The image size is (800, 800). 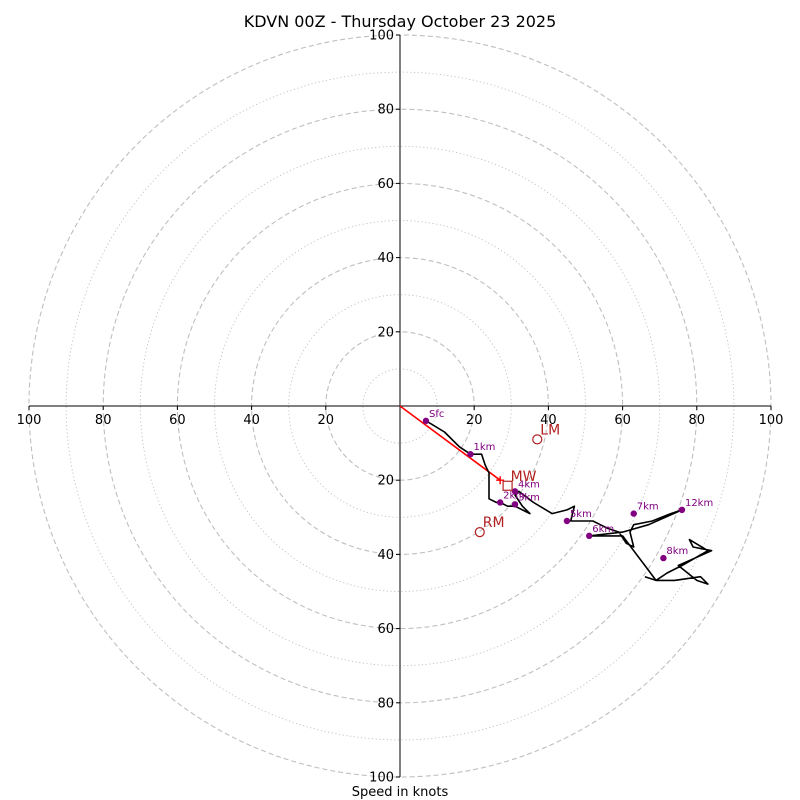 I want to click on storm-motions: LM MW RM, so click(x=517, y=480).